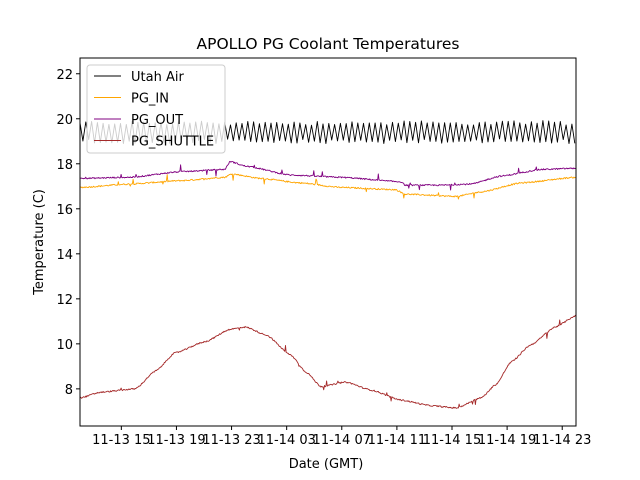  I want to click on y-axis-label: Temperature (C), so click(39, 242).